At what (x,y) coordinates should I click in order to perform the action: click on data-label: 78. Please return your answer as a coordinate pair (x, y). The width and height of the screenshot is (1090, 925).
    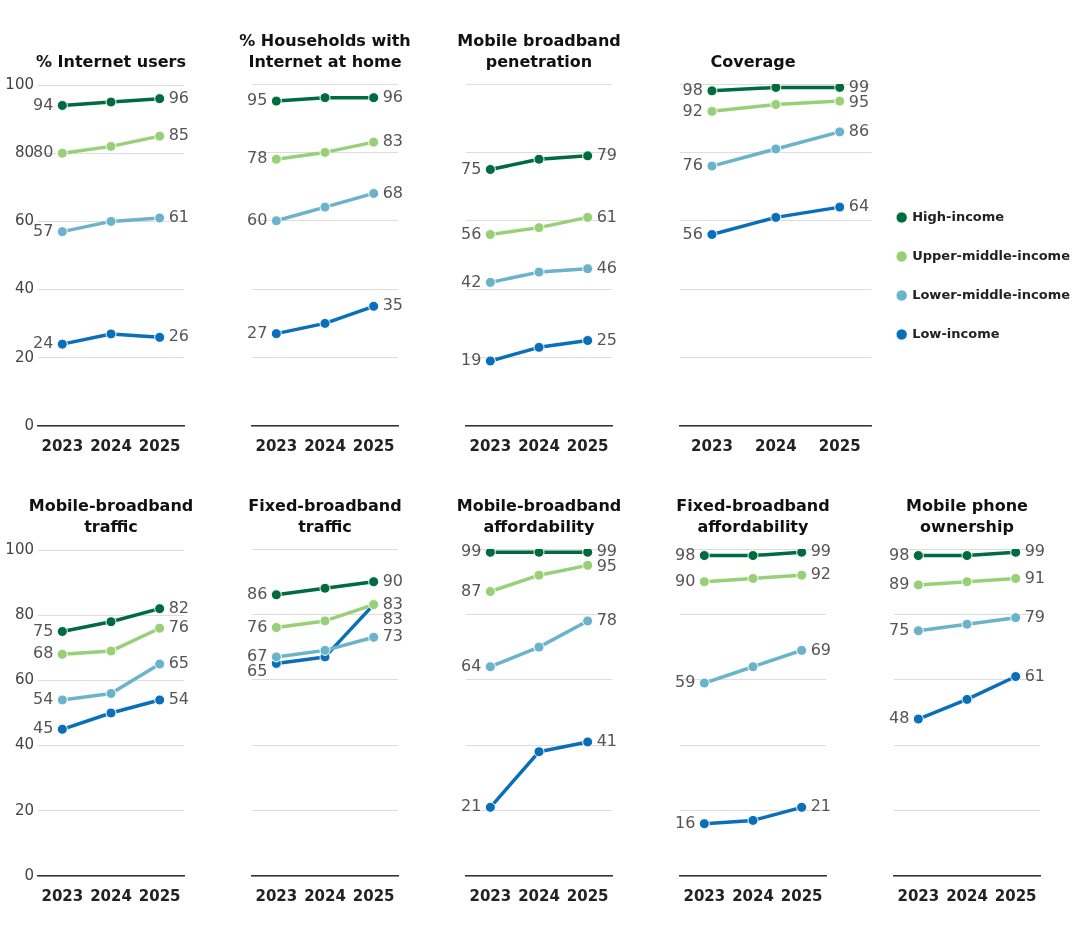
    Looking at the image, I should click on (607, 620).